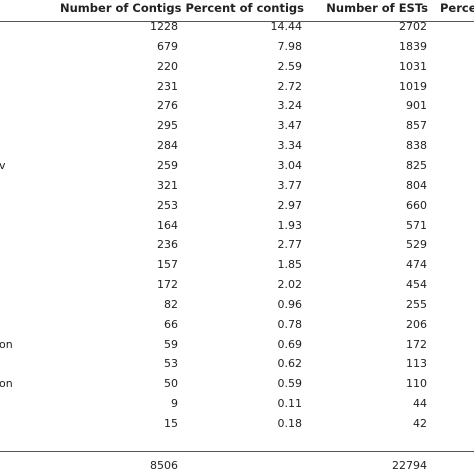 The width and height of the screenshot is (474, 474). I want to click on cell-value: 474, so click(416, 265).